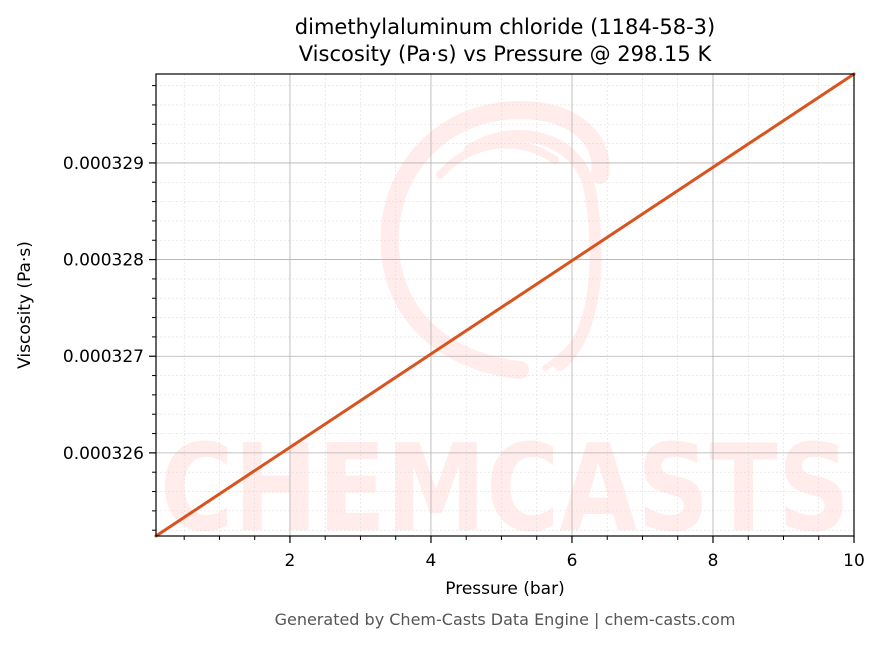 The width and height of the screenshot is (883, 648). Describe the element at coordinates (572, 561) in the screenshot. I see `x-tick-label: 6` at that location.